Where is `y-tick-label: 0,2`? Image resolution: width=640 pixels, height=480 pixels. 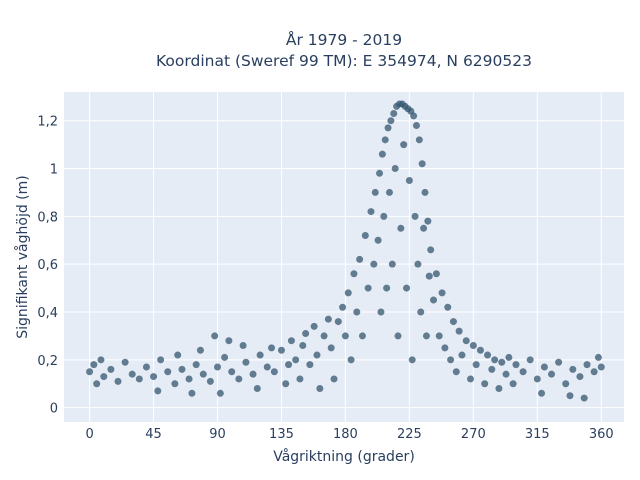
y-tick-label: 0,2 is located at coordinates (47, 361).